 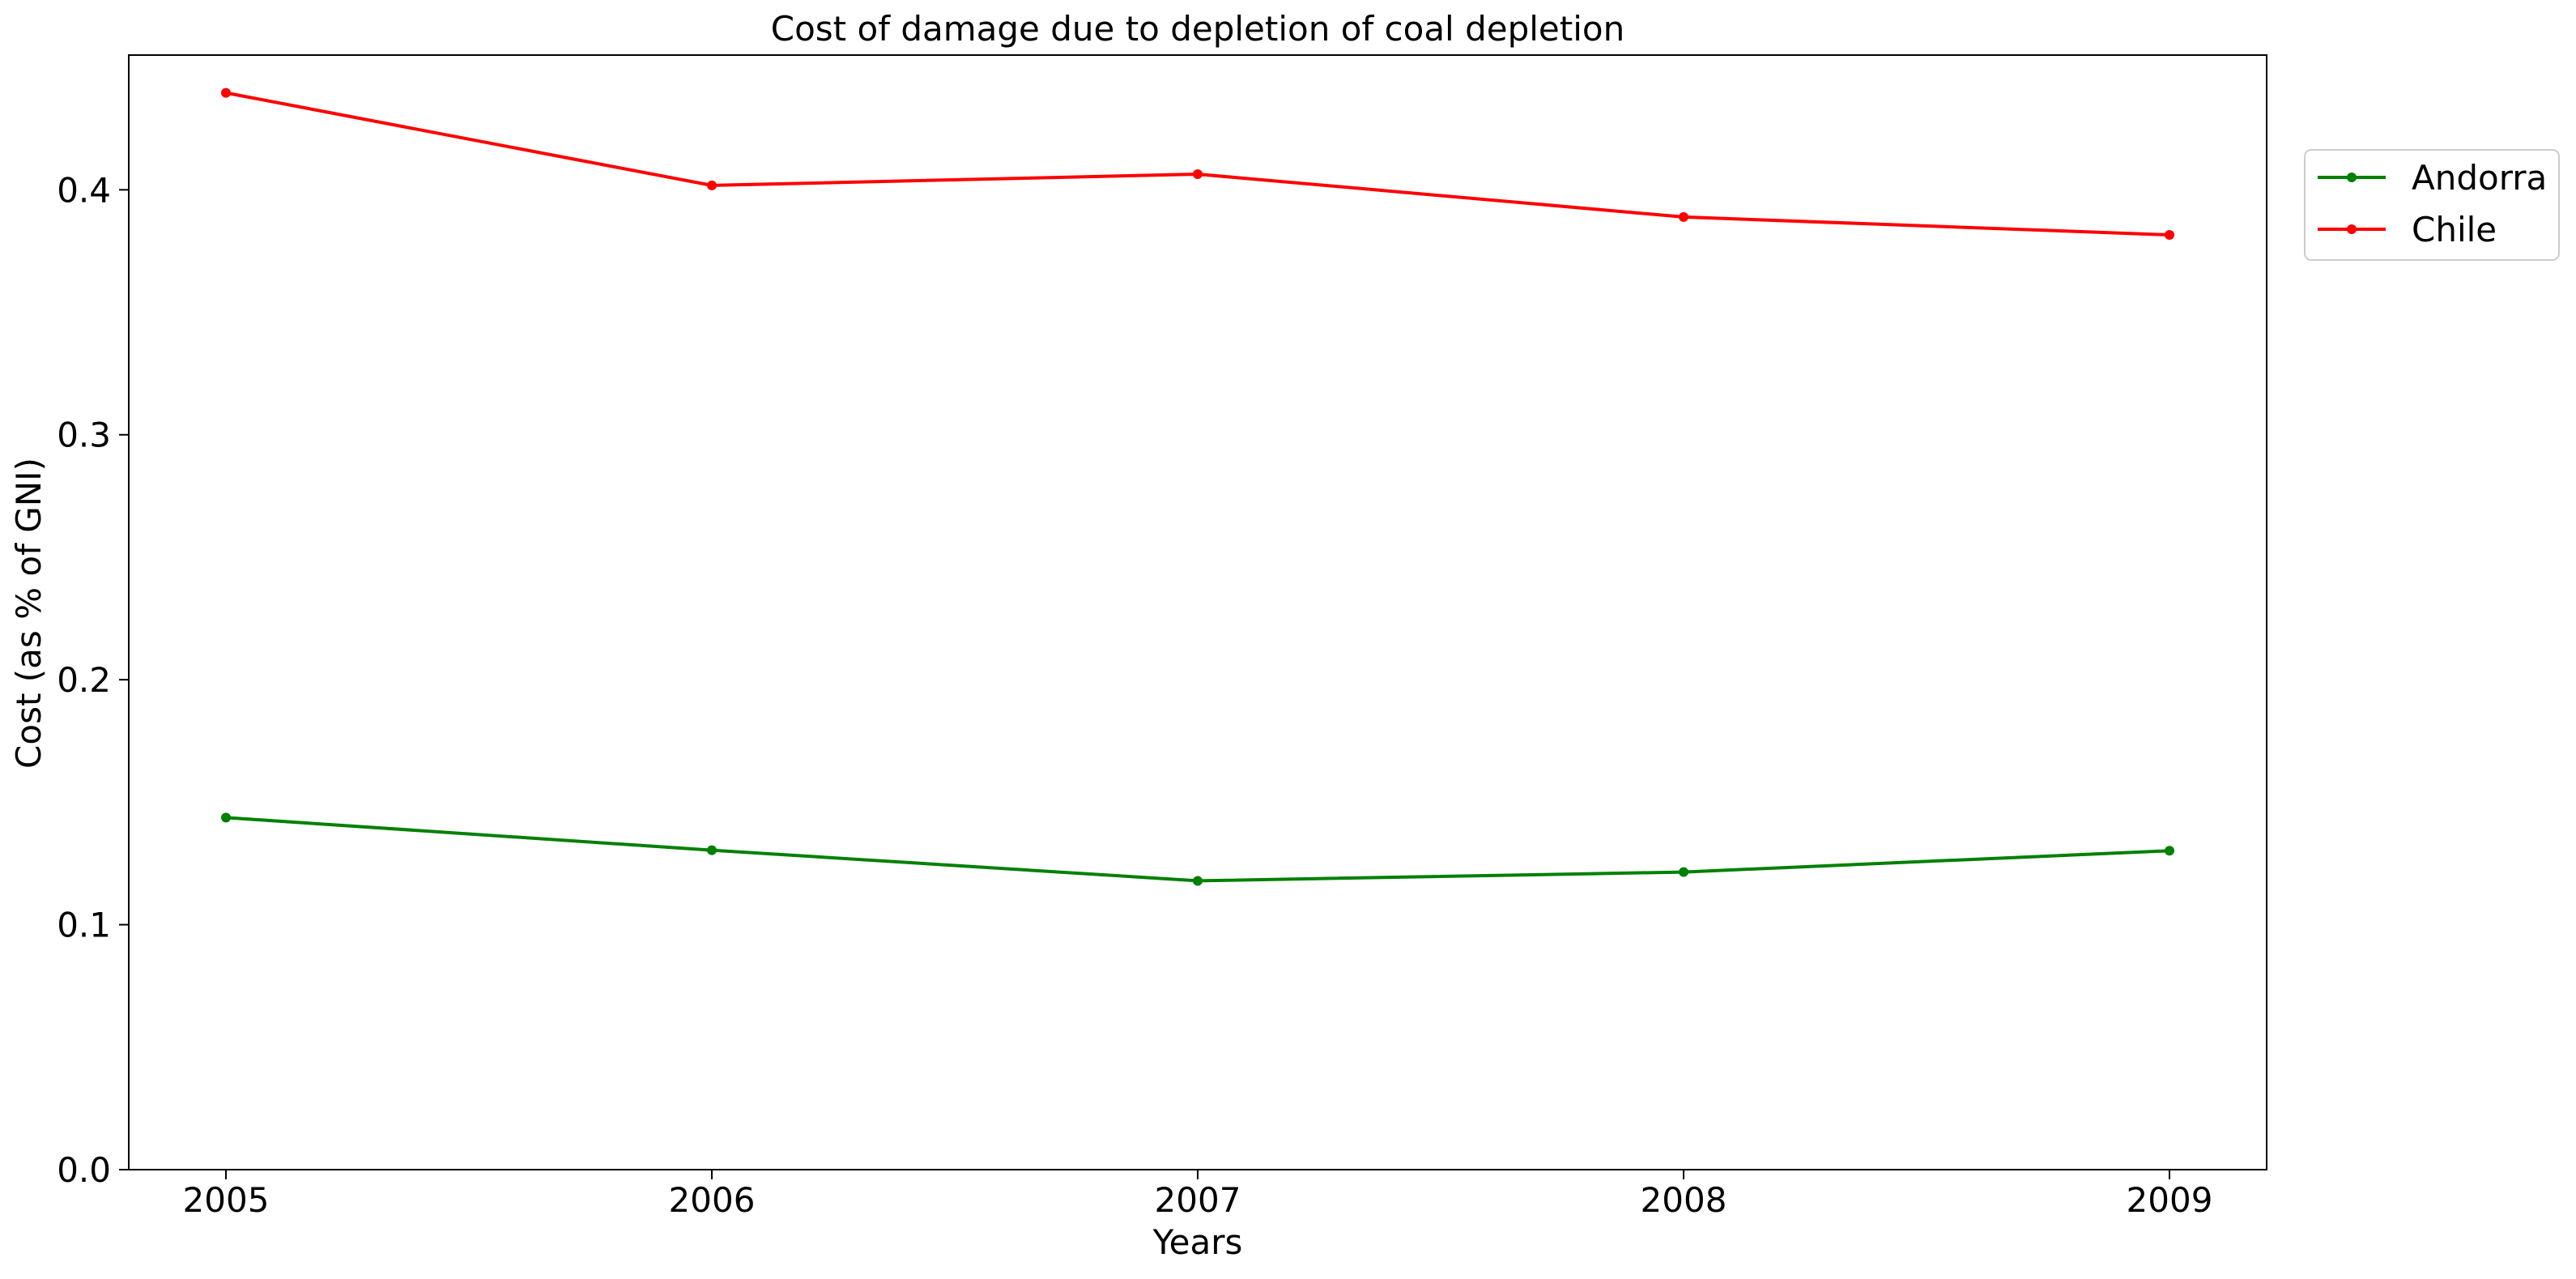 I want to click on x-tick-label: 2005, so click(x=226, y=1200).